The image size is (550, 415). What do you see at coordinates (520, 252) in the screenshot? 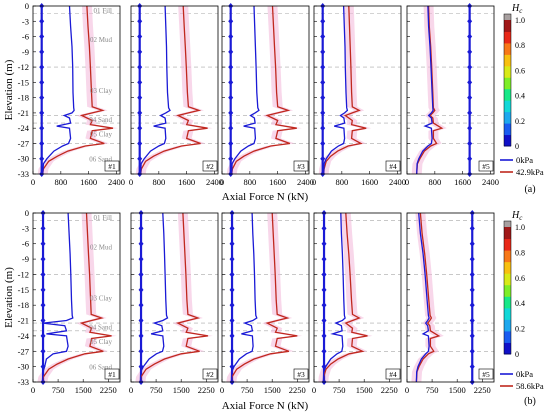
I see `colorbar-tick-label: 0.8` at bounding box center [520, 252].